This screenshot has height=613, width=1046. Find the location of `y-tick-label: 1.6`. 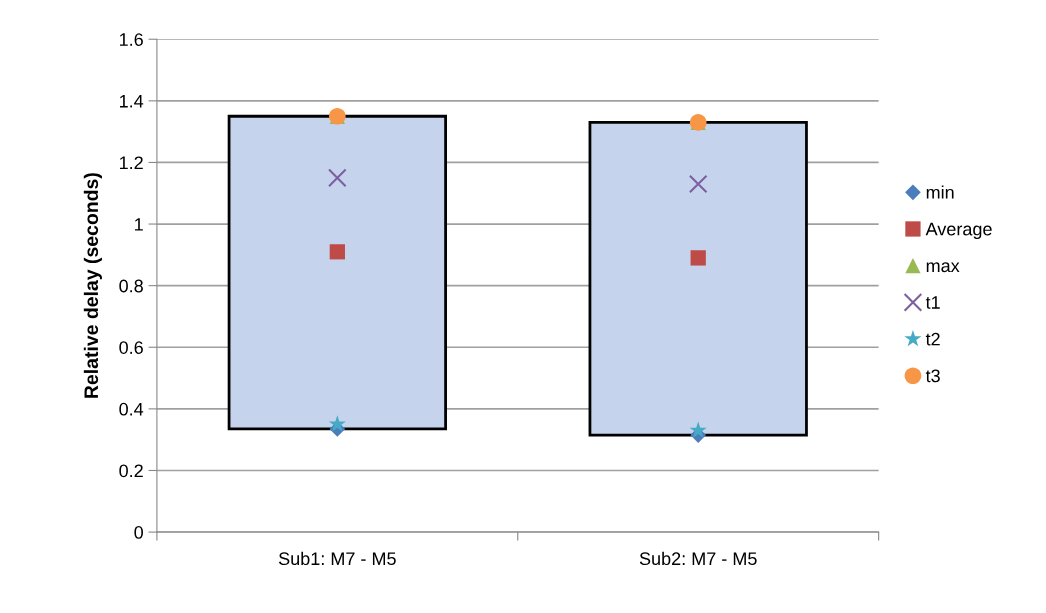

y-tick-label: 1.6 is located at coordinates (131, 39).